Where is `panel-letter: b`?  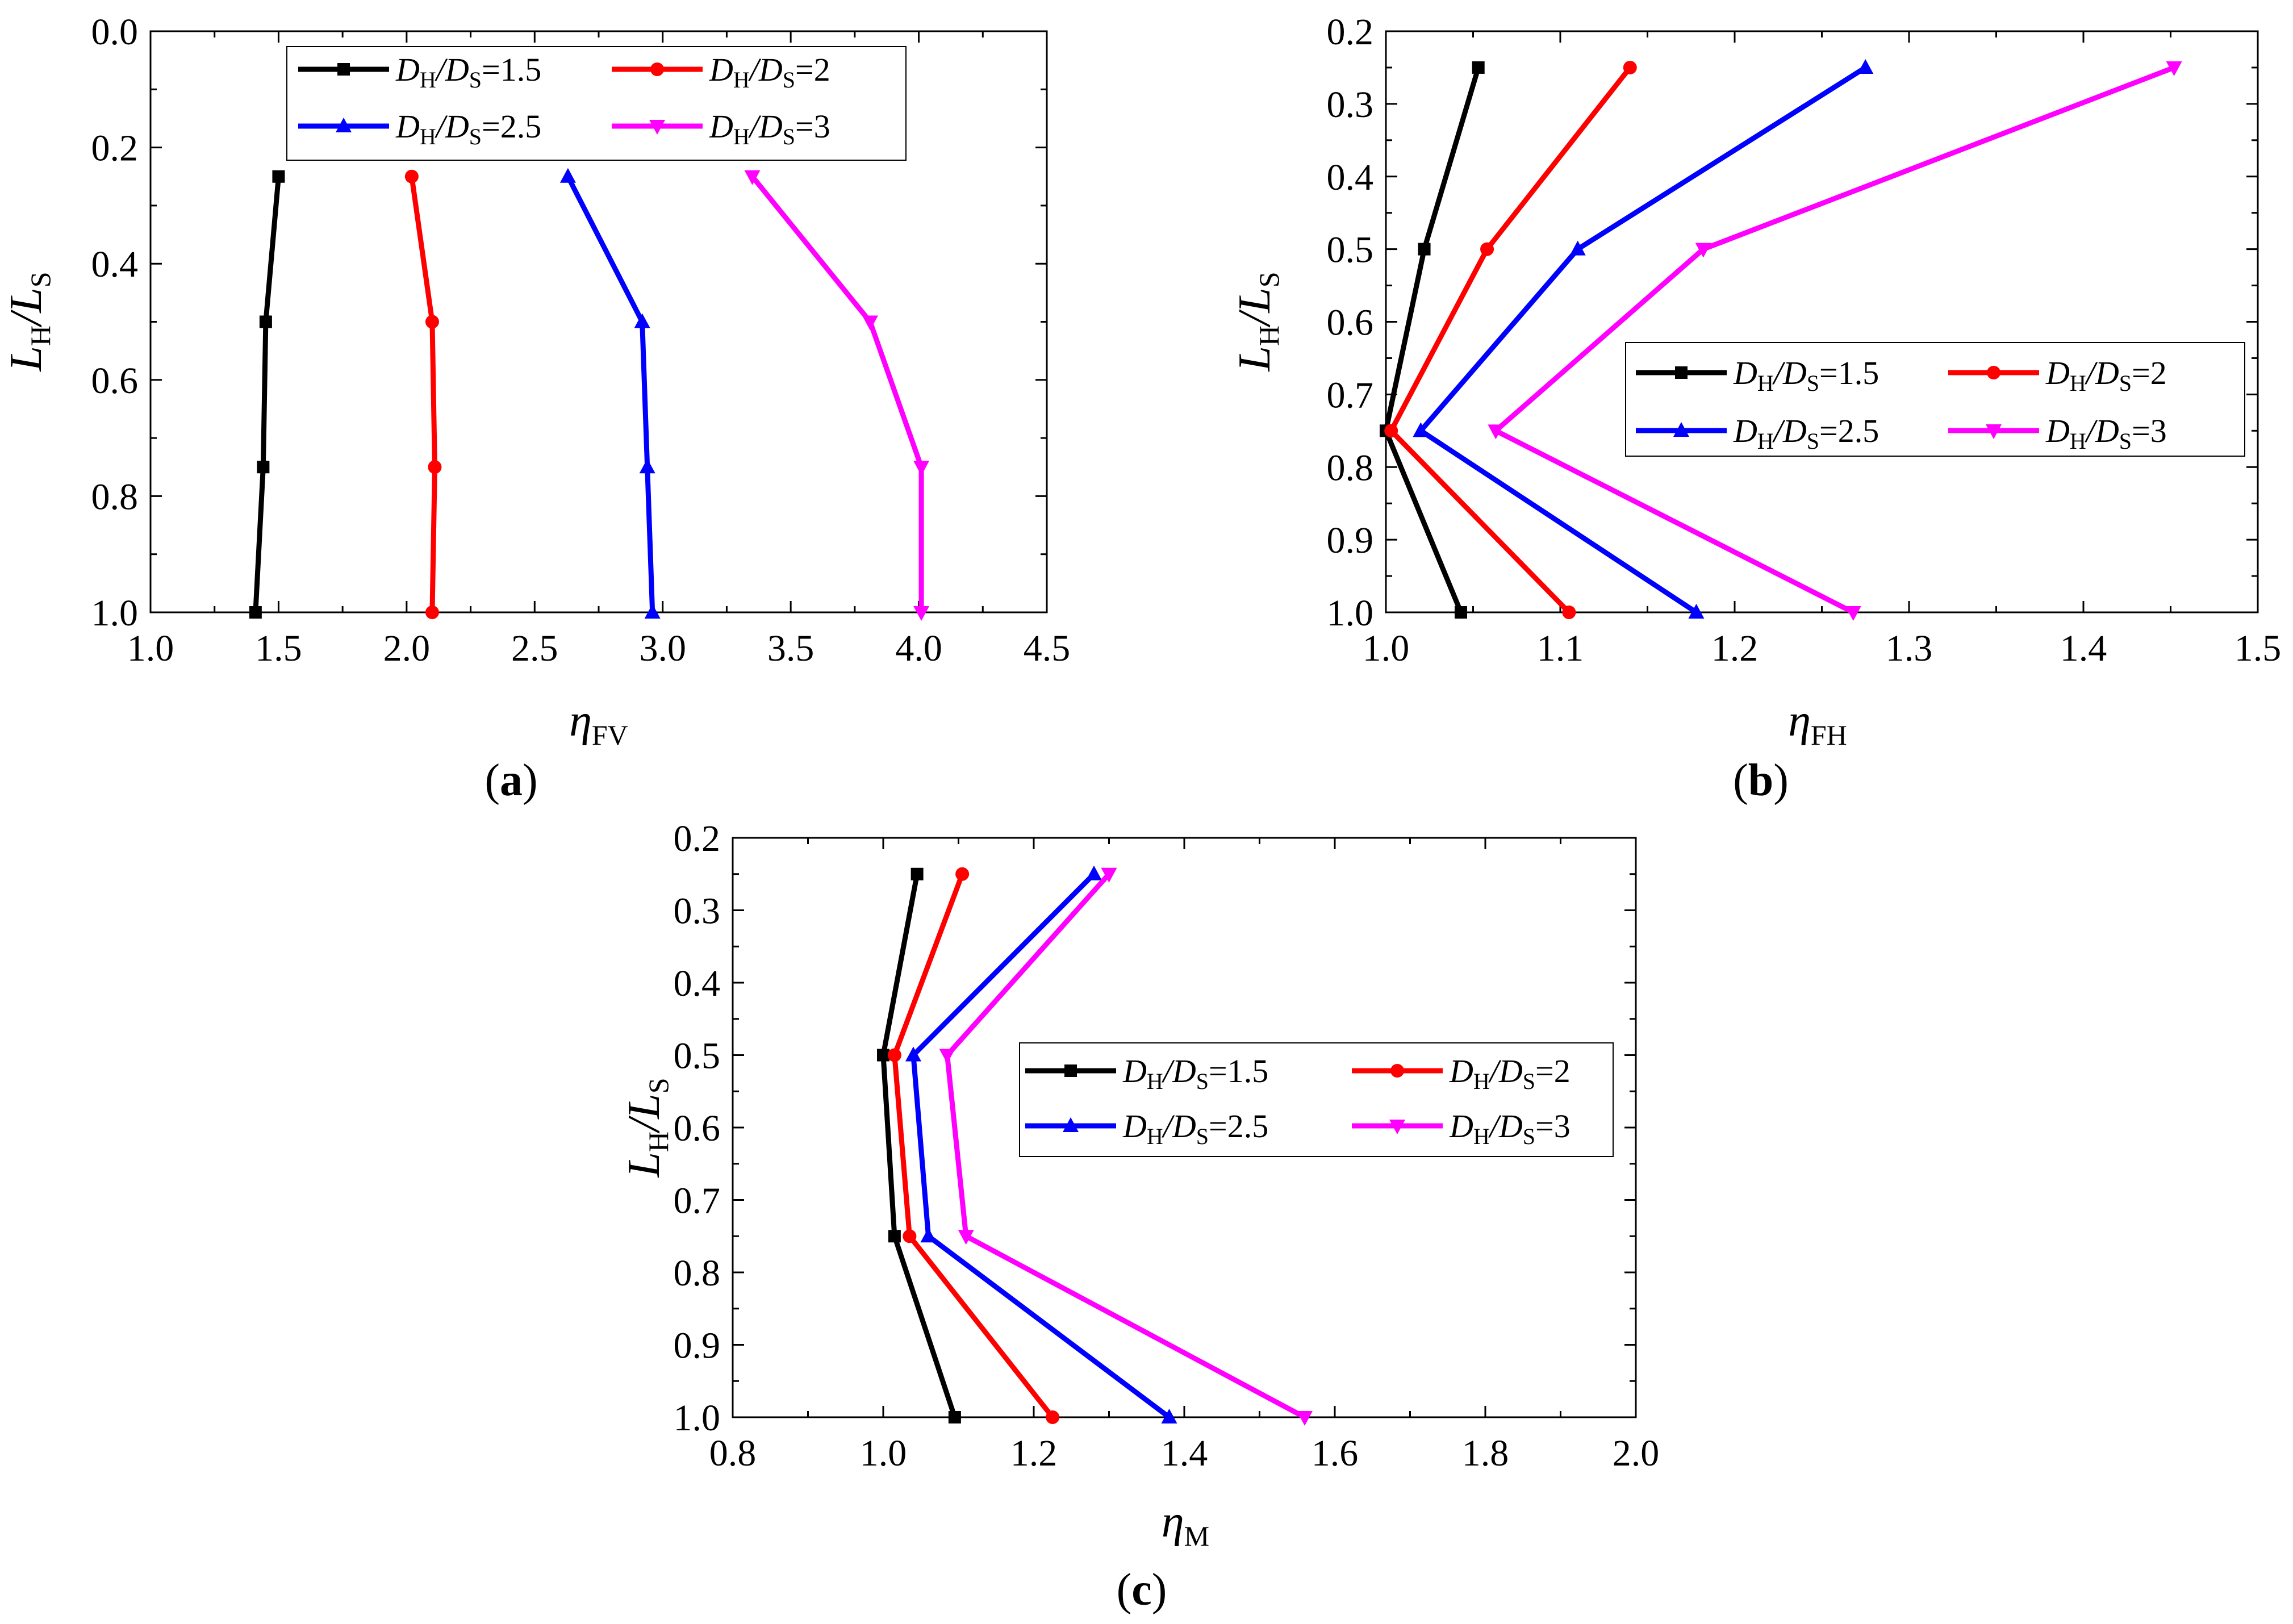
panel-letter: b is located at coordinates (1761, 780).